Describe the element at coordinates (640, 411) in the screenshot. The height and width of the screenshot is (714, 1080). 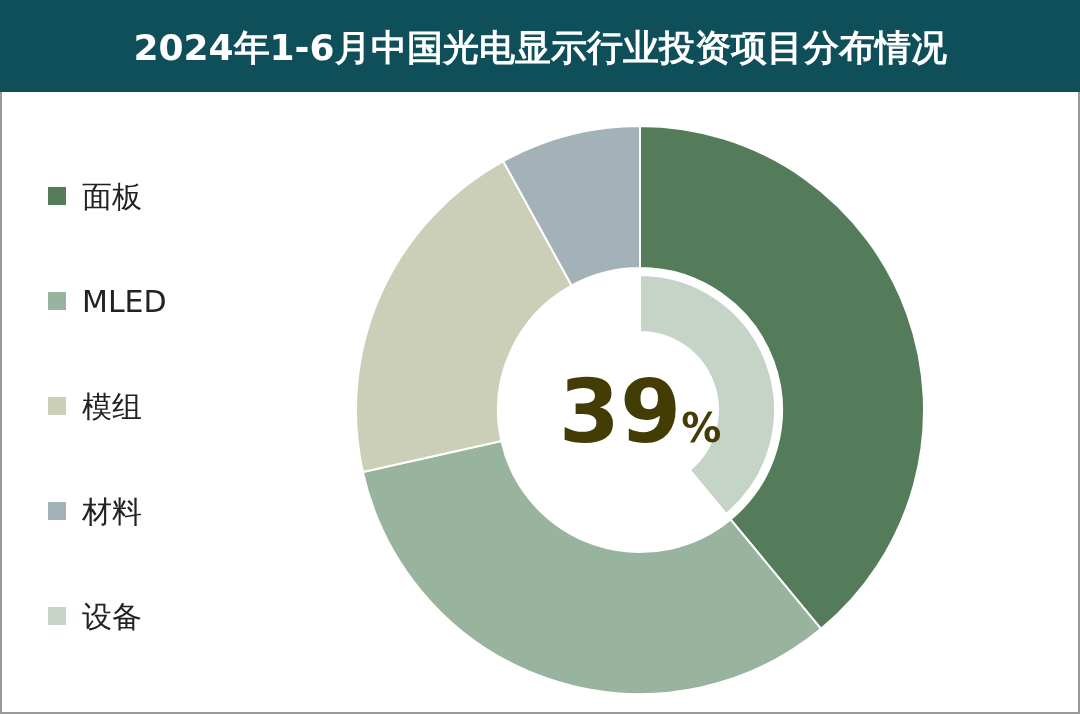
I see `text: 39%` at that location.